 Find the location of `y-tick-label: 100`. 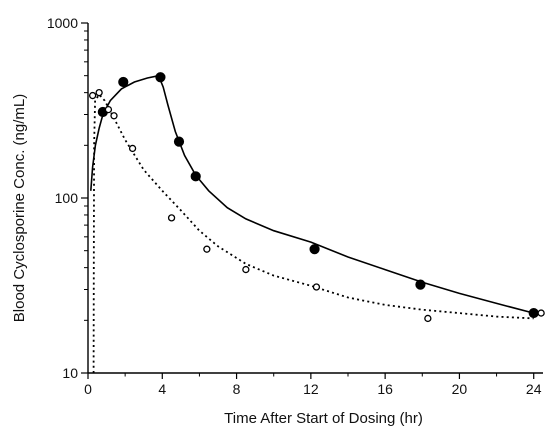

y-tick-label: 100 is located at coordinates (67, 198).